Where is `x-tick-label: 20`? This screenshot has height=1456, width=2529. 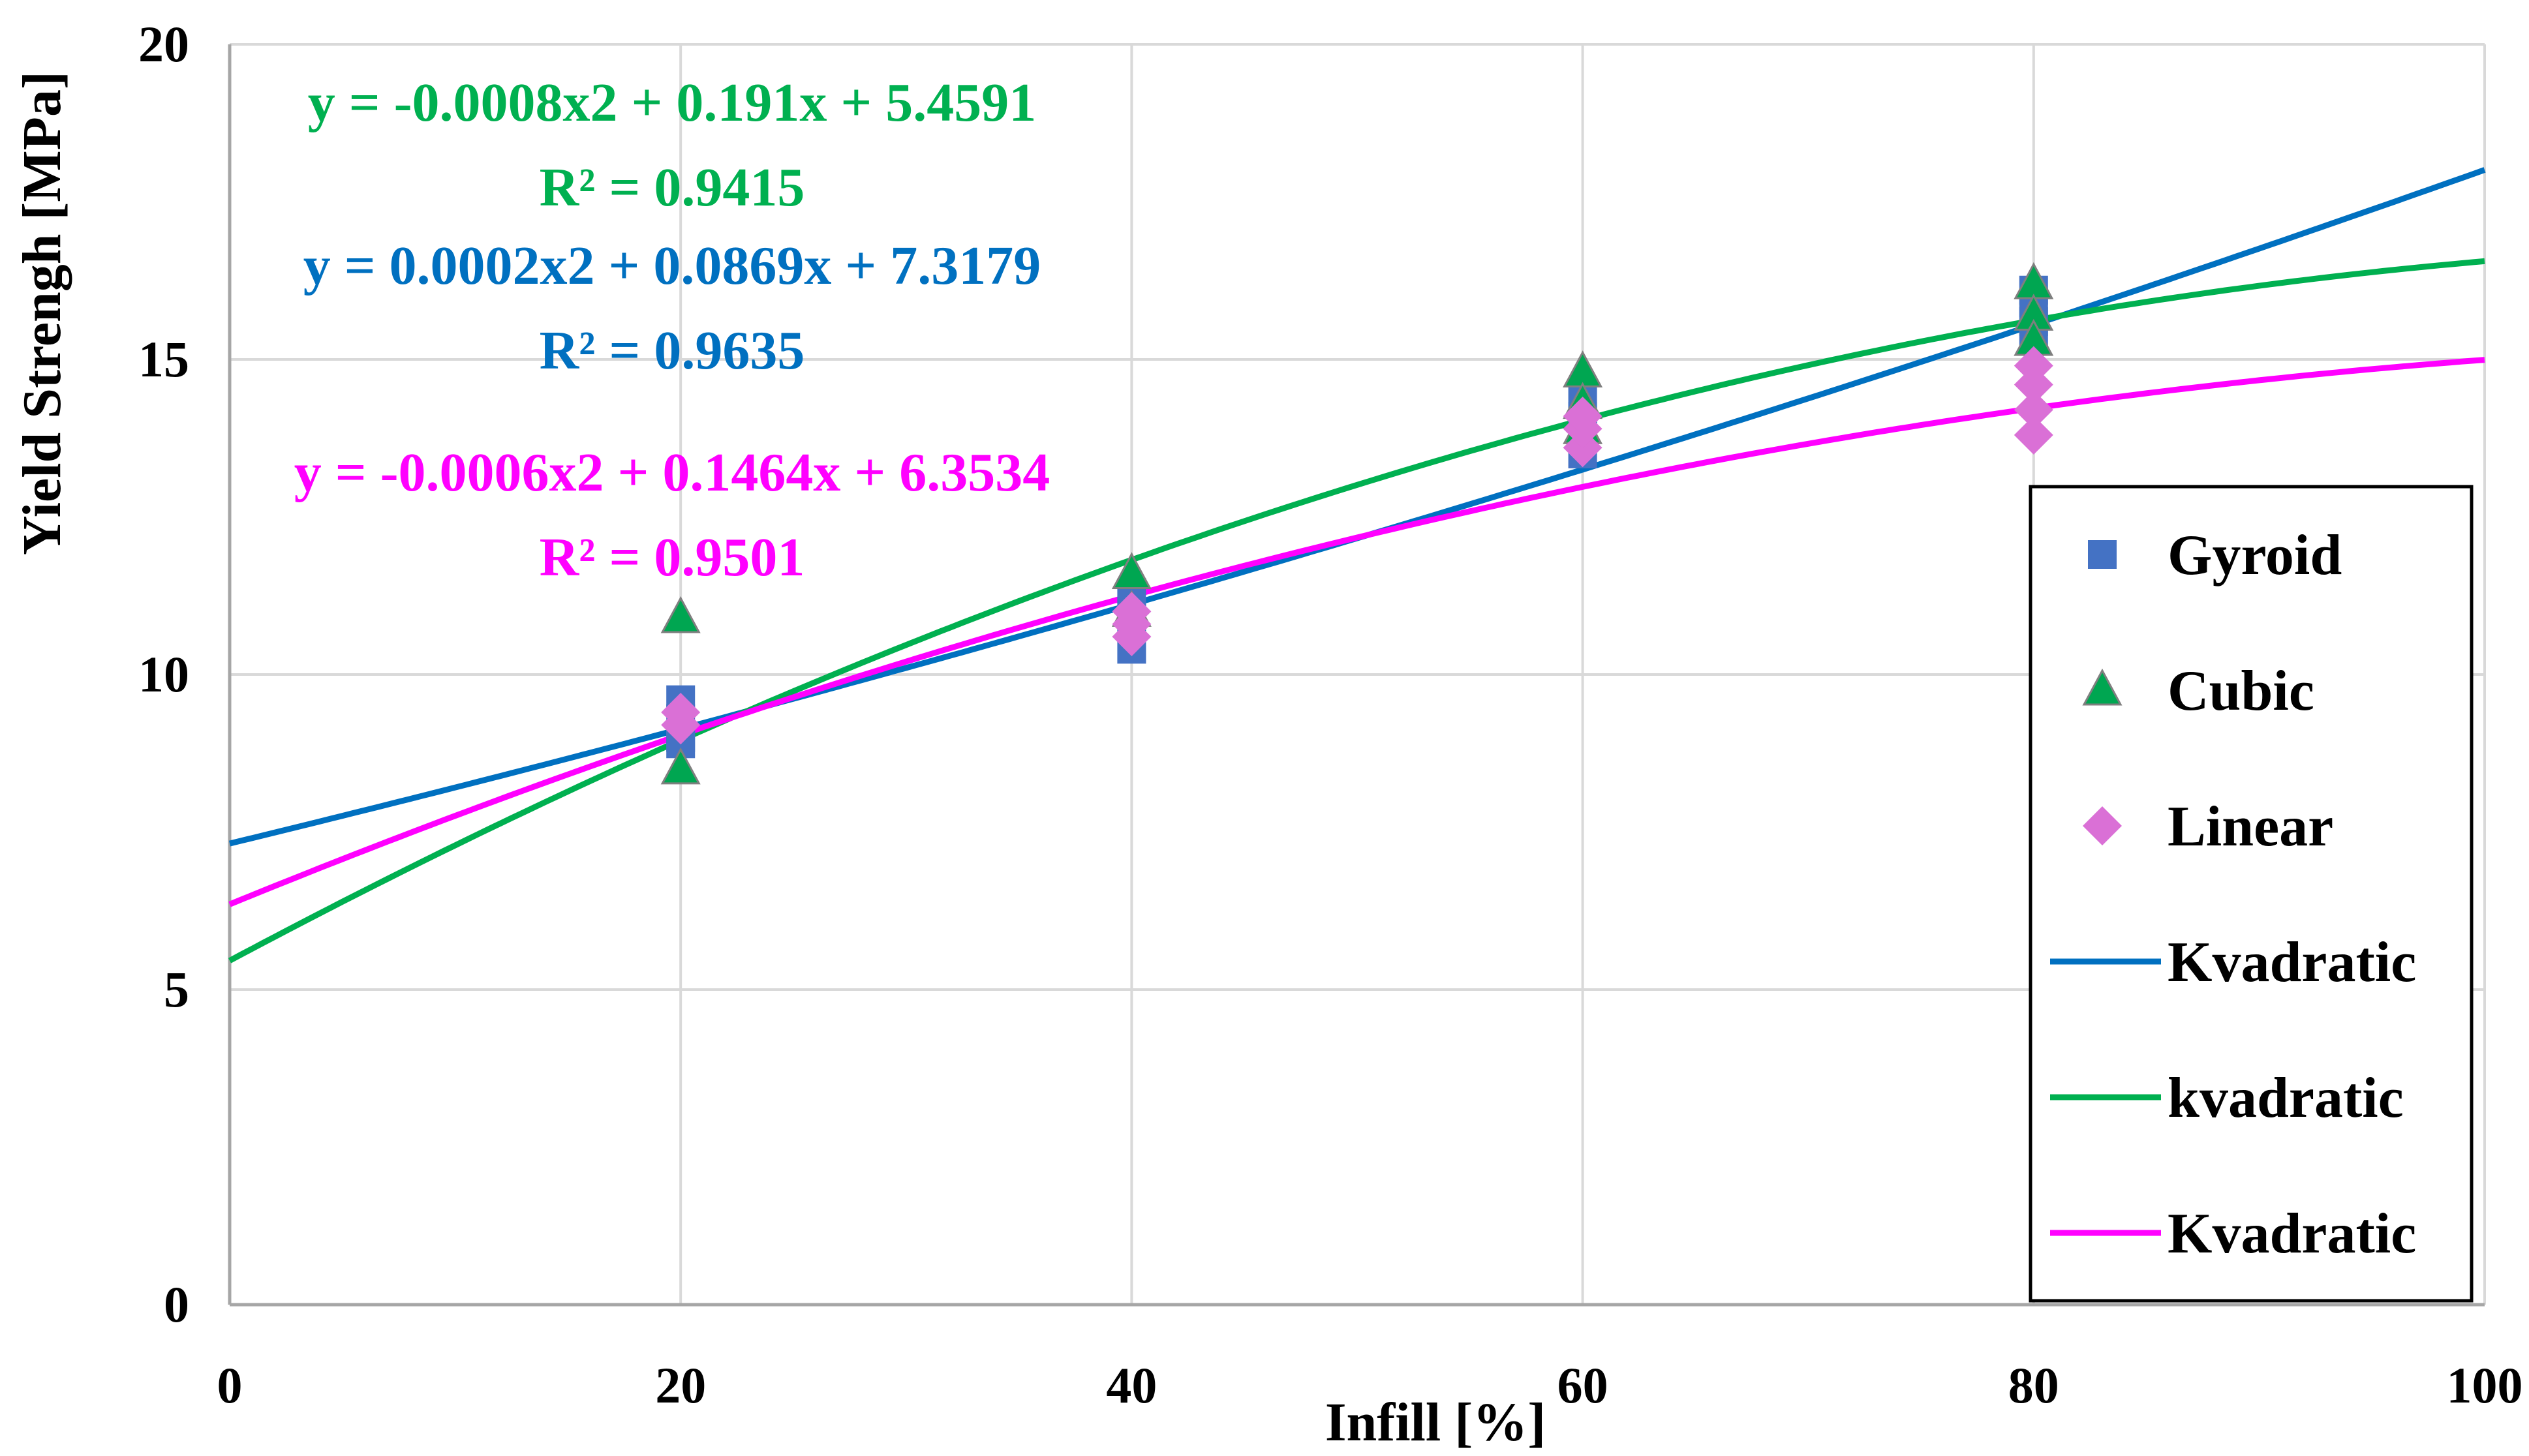 x-tick-label: 20 is located at coordinates (680, 1386).